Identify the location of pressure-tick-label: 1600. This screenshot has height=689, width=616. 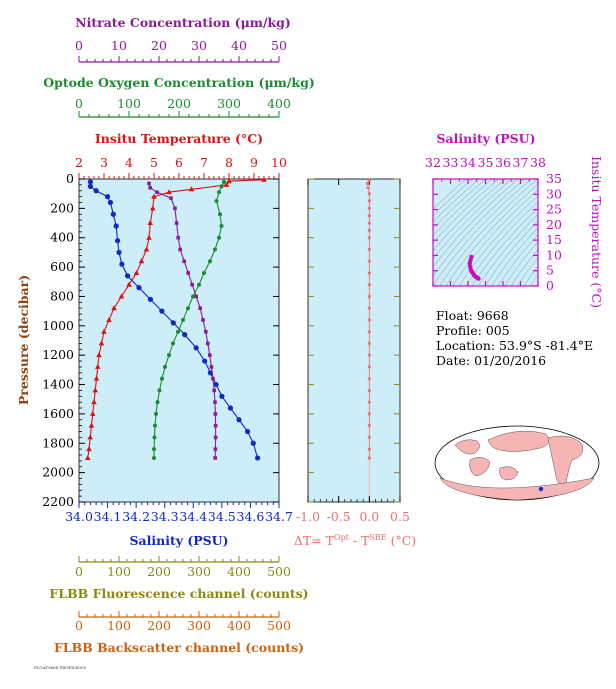
(58, 413).